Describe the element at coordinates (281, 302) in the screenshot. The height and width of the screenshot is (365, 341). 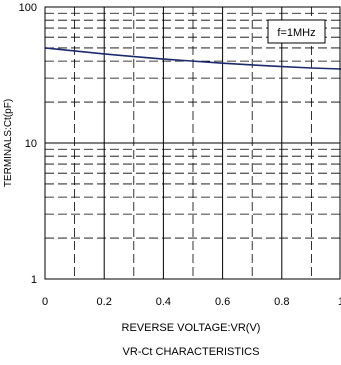
I see `x-tick-label: 0.8` at that location.